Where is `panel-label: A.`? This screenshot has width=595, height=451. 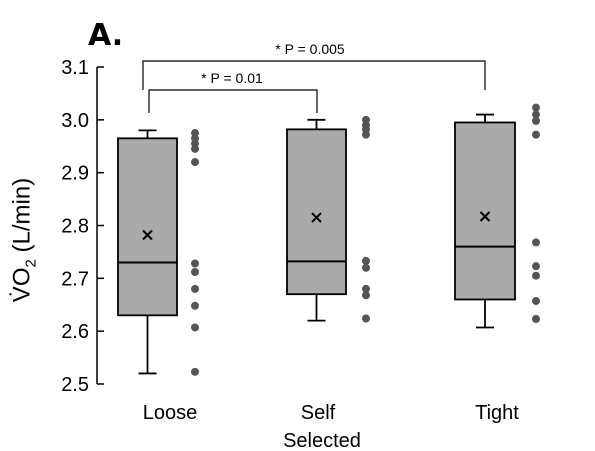
panel-label: A. is located at coordinates (106, 35).